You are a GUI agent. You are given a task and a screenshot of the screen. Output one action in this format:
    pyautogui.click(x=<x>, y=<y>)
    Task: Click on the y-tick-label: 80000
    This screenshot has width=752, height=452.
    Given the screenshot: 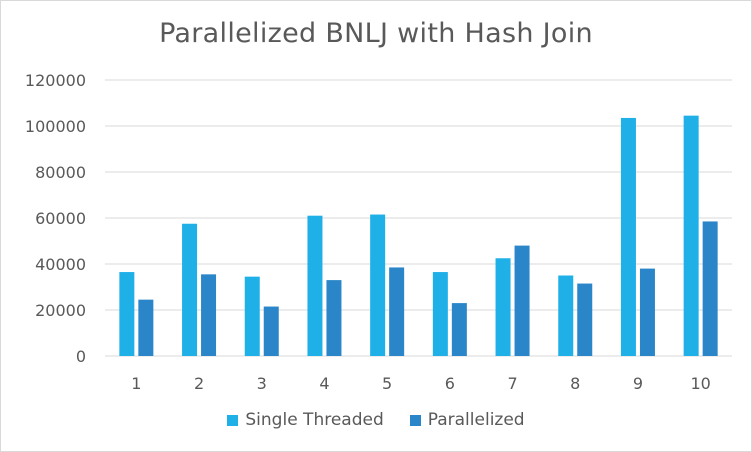 What is the action you would take?
    pyautogui.click(x=60, y=172)
    